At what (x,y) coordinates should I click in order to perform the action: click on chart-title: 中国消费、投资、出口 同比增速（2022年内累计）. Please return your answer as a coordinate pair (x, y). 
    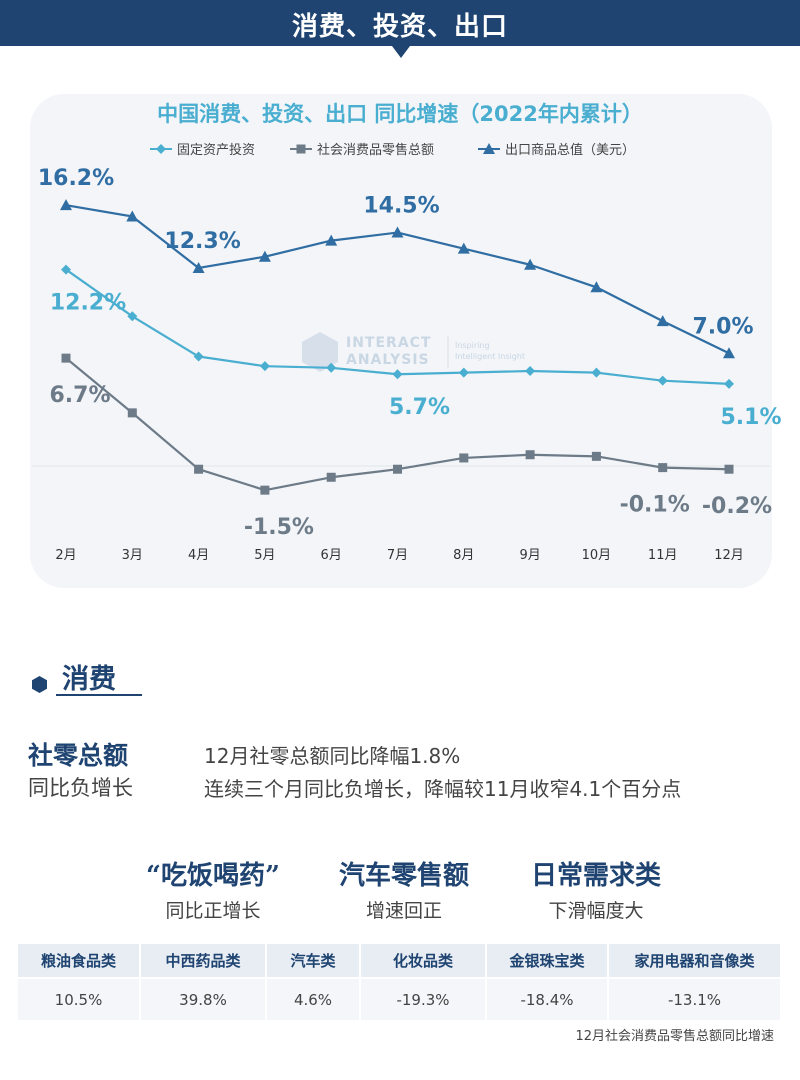
    Looking at the image, I should click on (400, 114).